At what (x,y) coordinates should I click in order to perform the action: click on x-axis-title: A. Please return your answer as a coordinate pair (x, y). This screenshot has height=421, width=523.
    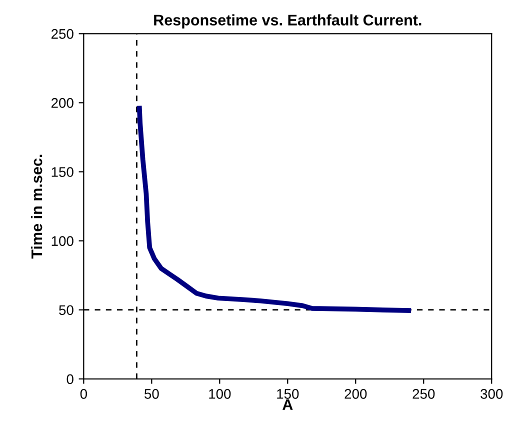
    Looking at the image, I should click on (287, 404).